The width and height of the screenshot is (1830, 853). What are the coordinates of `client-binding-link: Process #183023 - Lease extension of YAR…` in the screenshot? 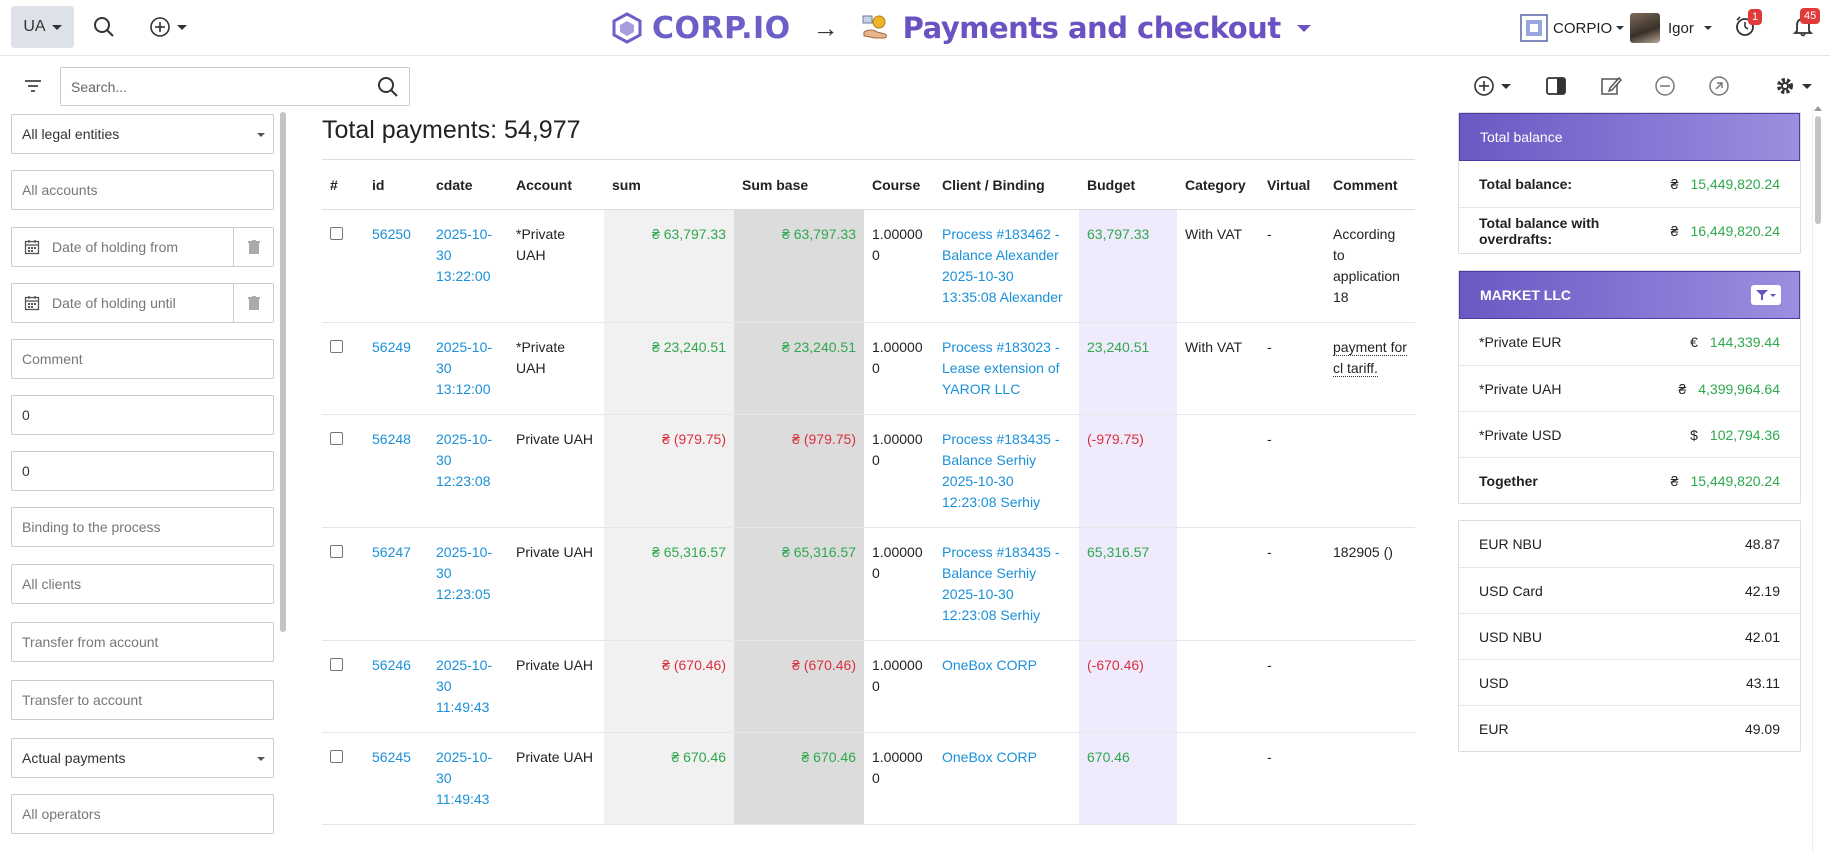 It's located at (1006, 368).